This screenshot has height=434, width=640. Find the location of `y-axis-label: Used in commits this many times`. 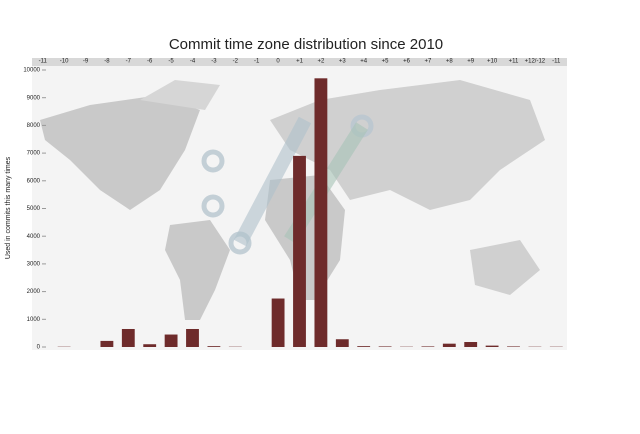

y-axis-label: Used in commits this many times is located at coordinates (8, 207).